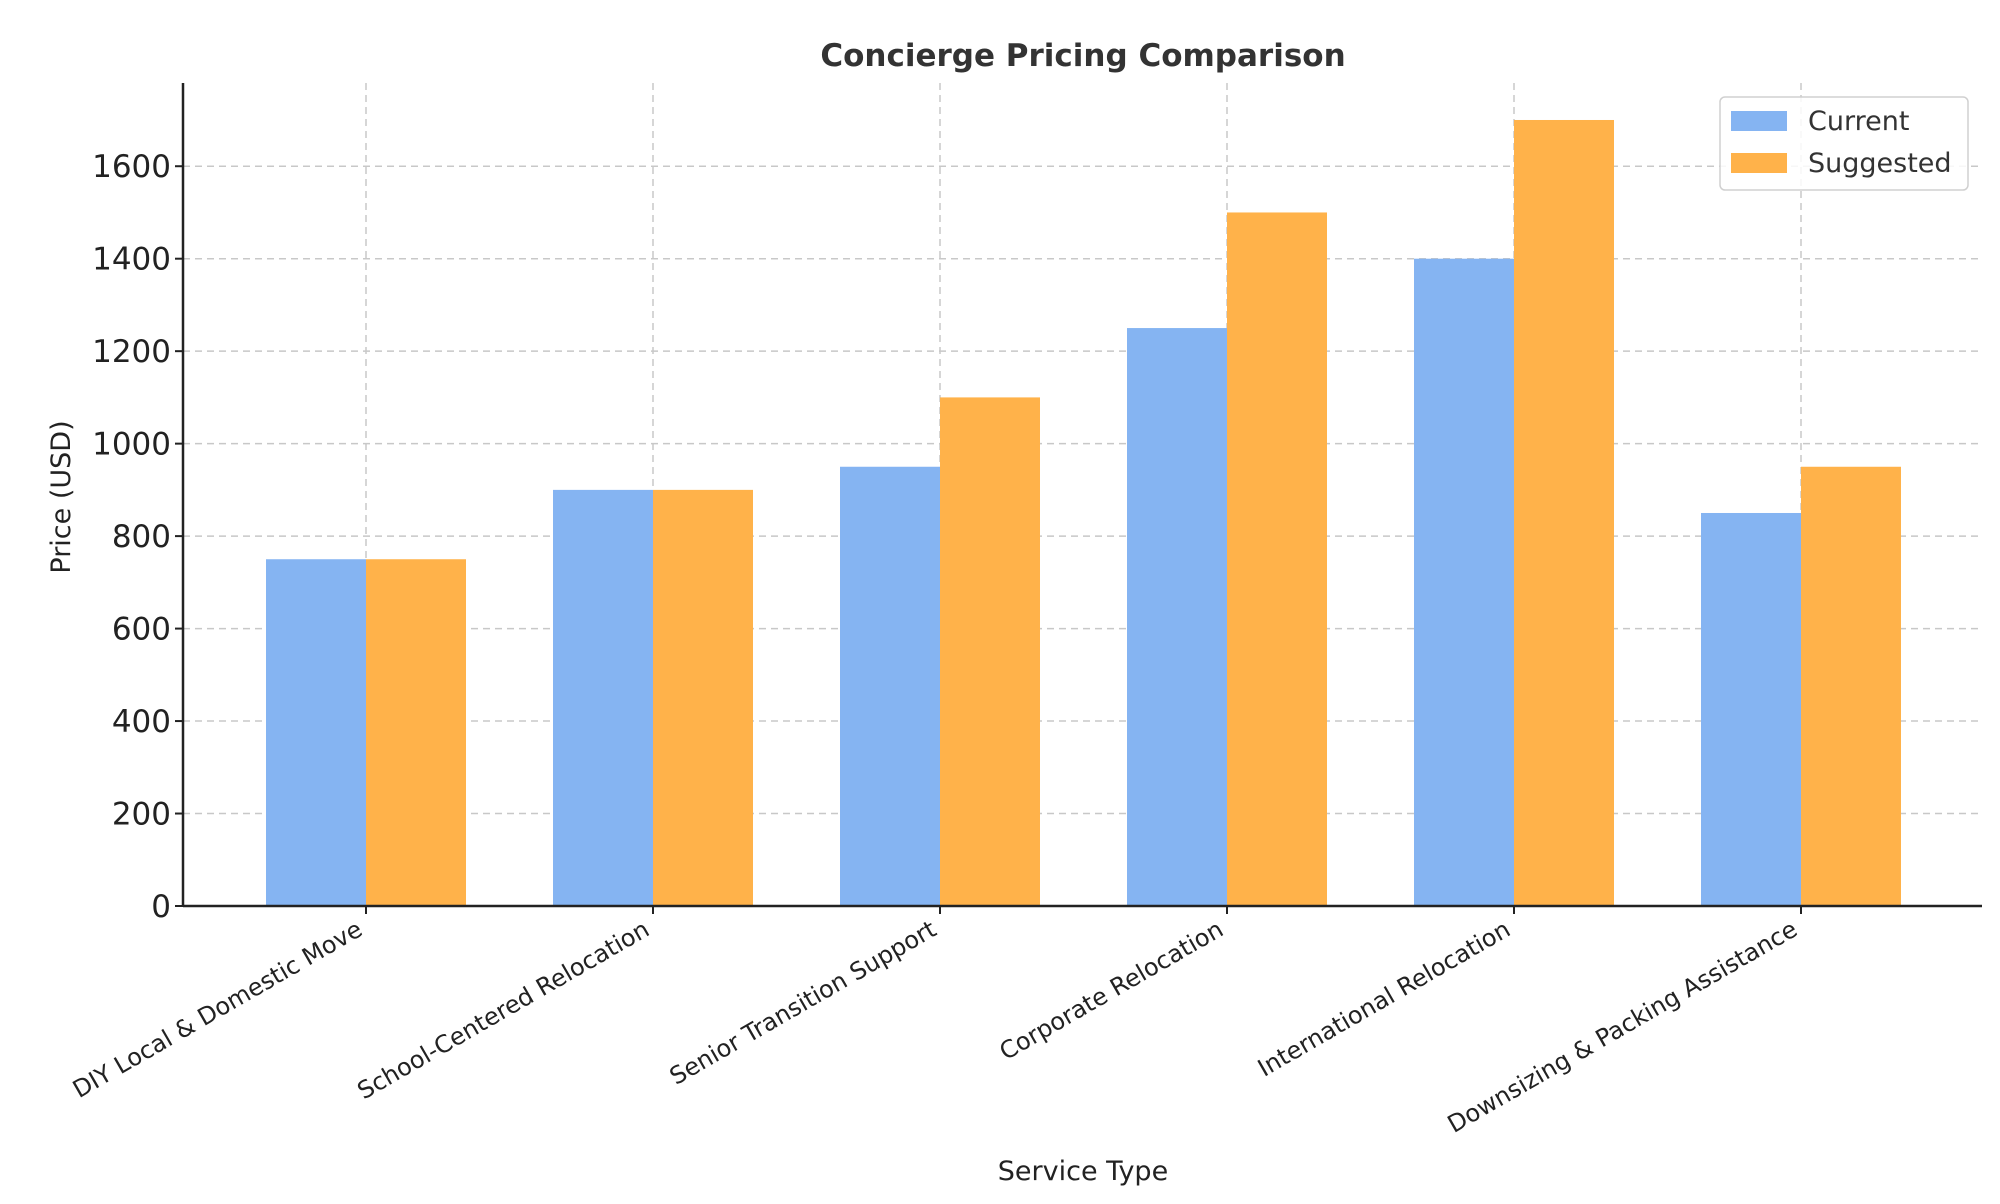 This screenshot has width=2000, height=1204. What do you see at coordinates (1083, 1171) in the screenshot?
I see `x-axis-label: Service Type` at bounding box center [1083, 1171].